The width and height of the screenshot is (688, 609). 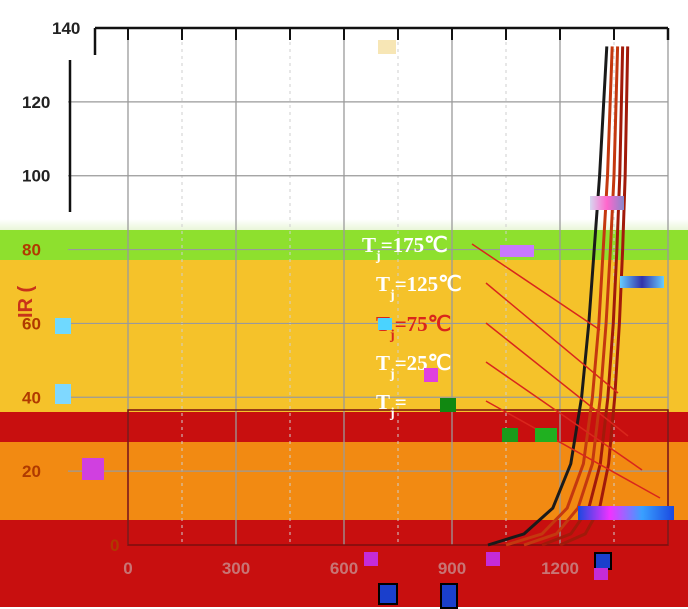 I want to click on x-tick-label: 900, so click(x=452, y=568).